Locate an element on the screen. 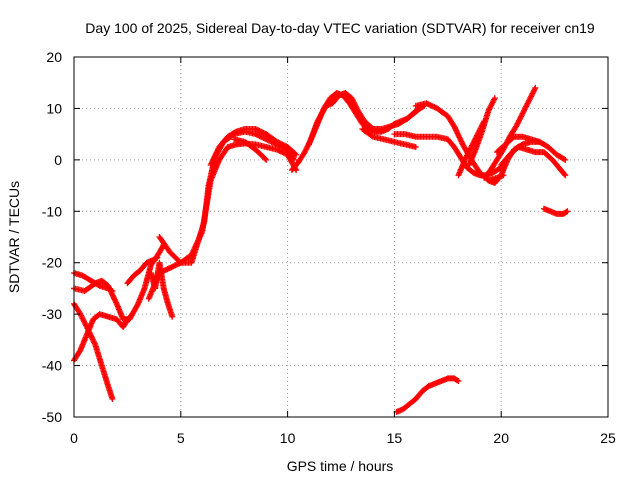  y-tick-label: -30 is located at coordinates (52, 314).